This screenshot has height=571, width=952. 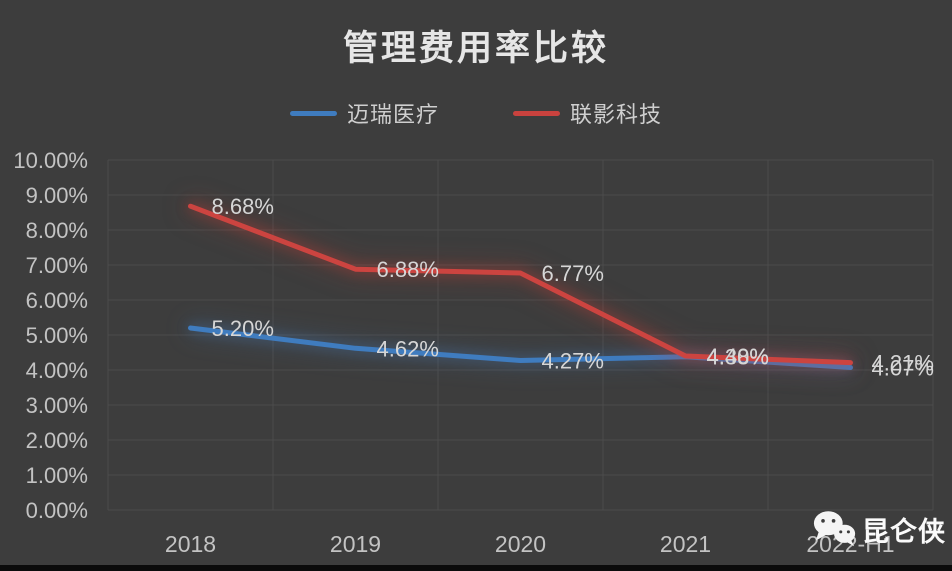 What do you see at coordinates (616, 114) in the screenshot?
I see `legend-label: 联影科技` at bounding box center [616, 114].